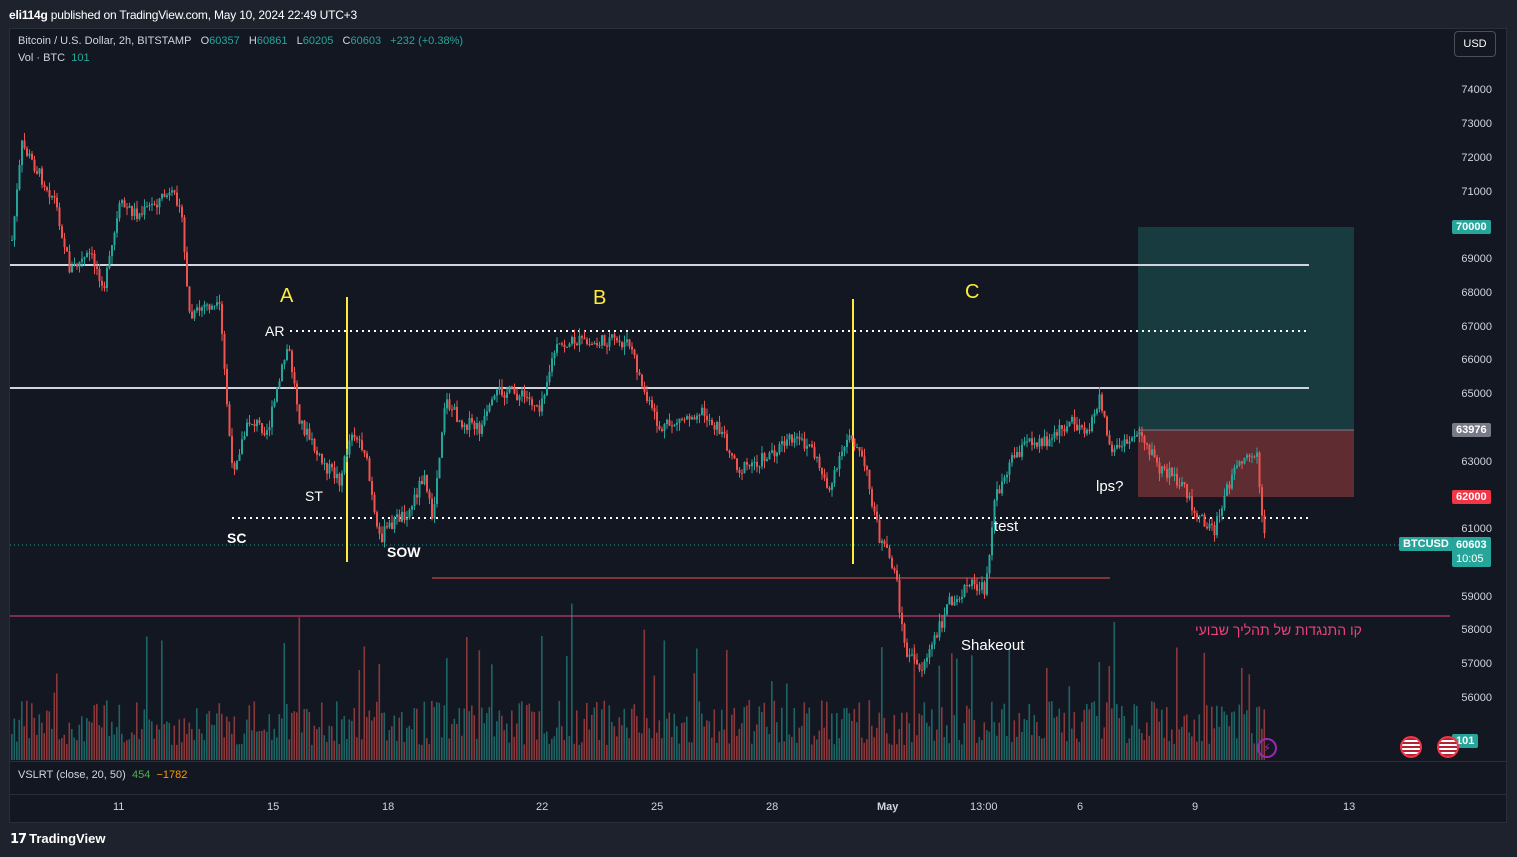 This screenshot has width=1517, height=857. I want to click on label-sow: SOW, so click(404, 552).